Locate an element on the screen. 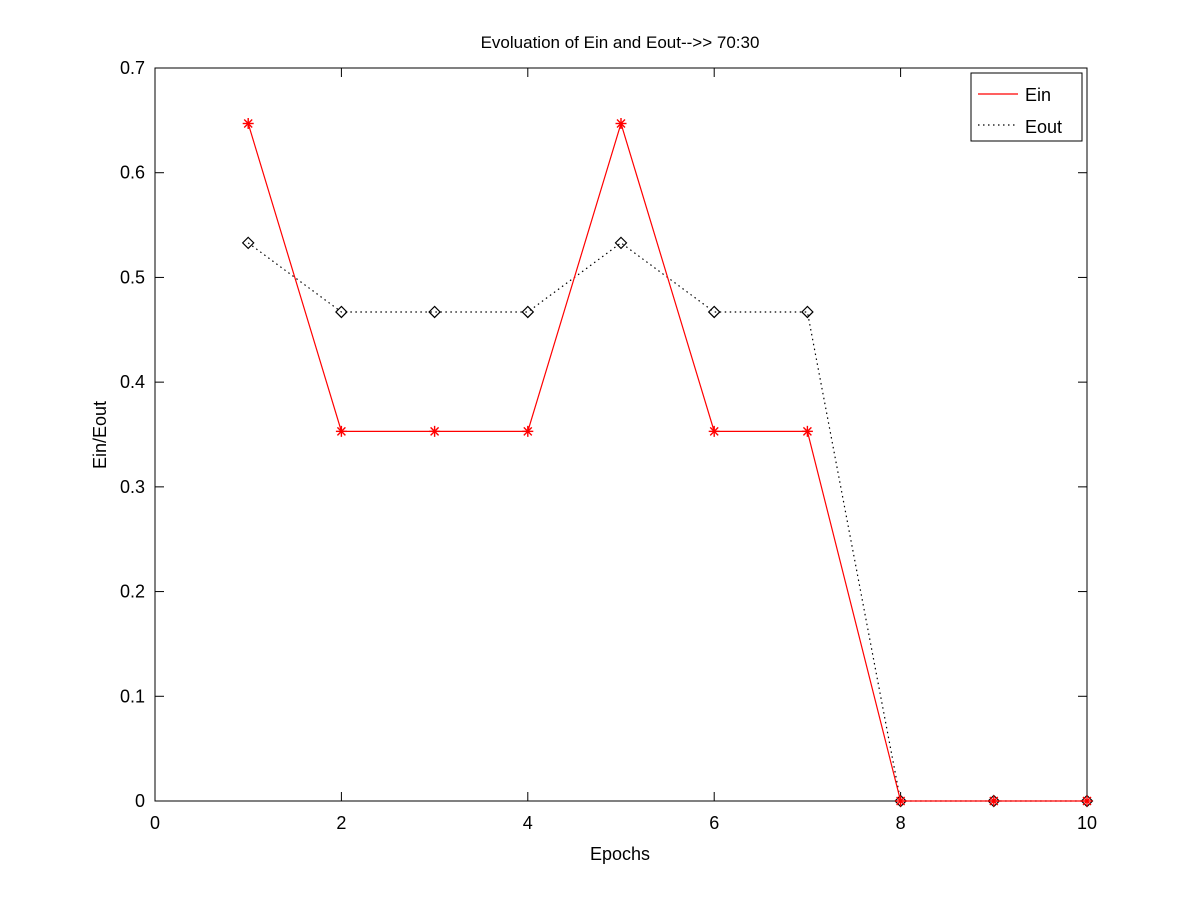  x-tick-label: 2 is located at coordinates (341, 823).